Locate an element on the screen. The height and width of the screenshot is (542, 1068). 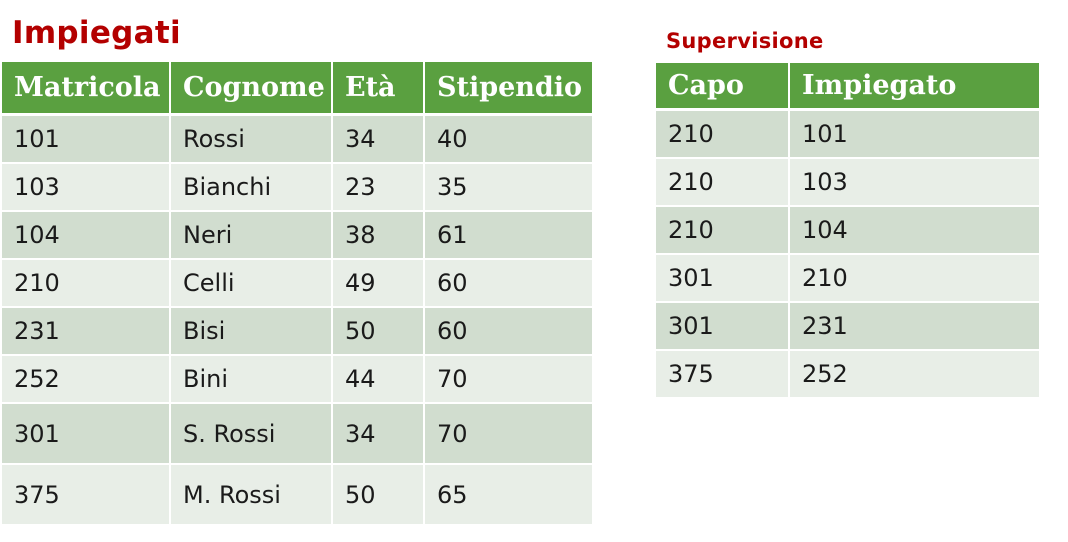
table-row: 375 252 is located at coordinates (847, 375).